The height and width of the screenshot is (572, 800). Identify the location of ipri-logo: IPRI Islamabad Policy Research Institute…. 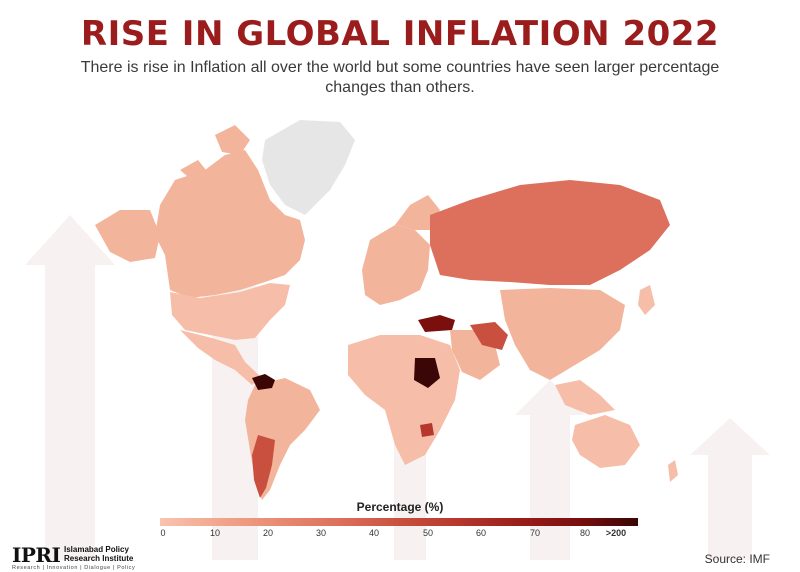
(92, 557).